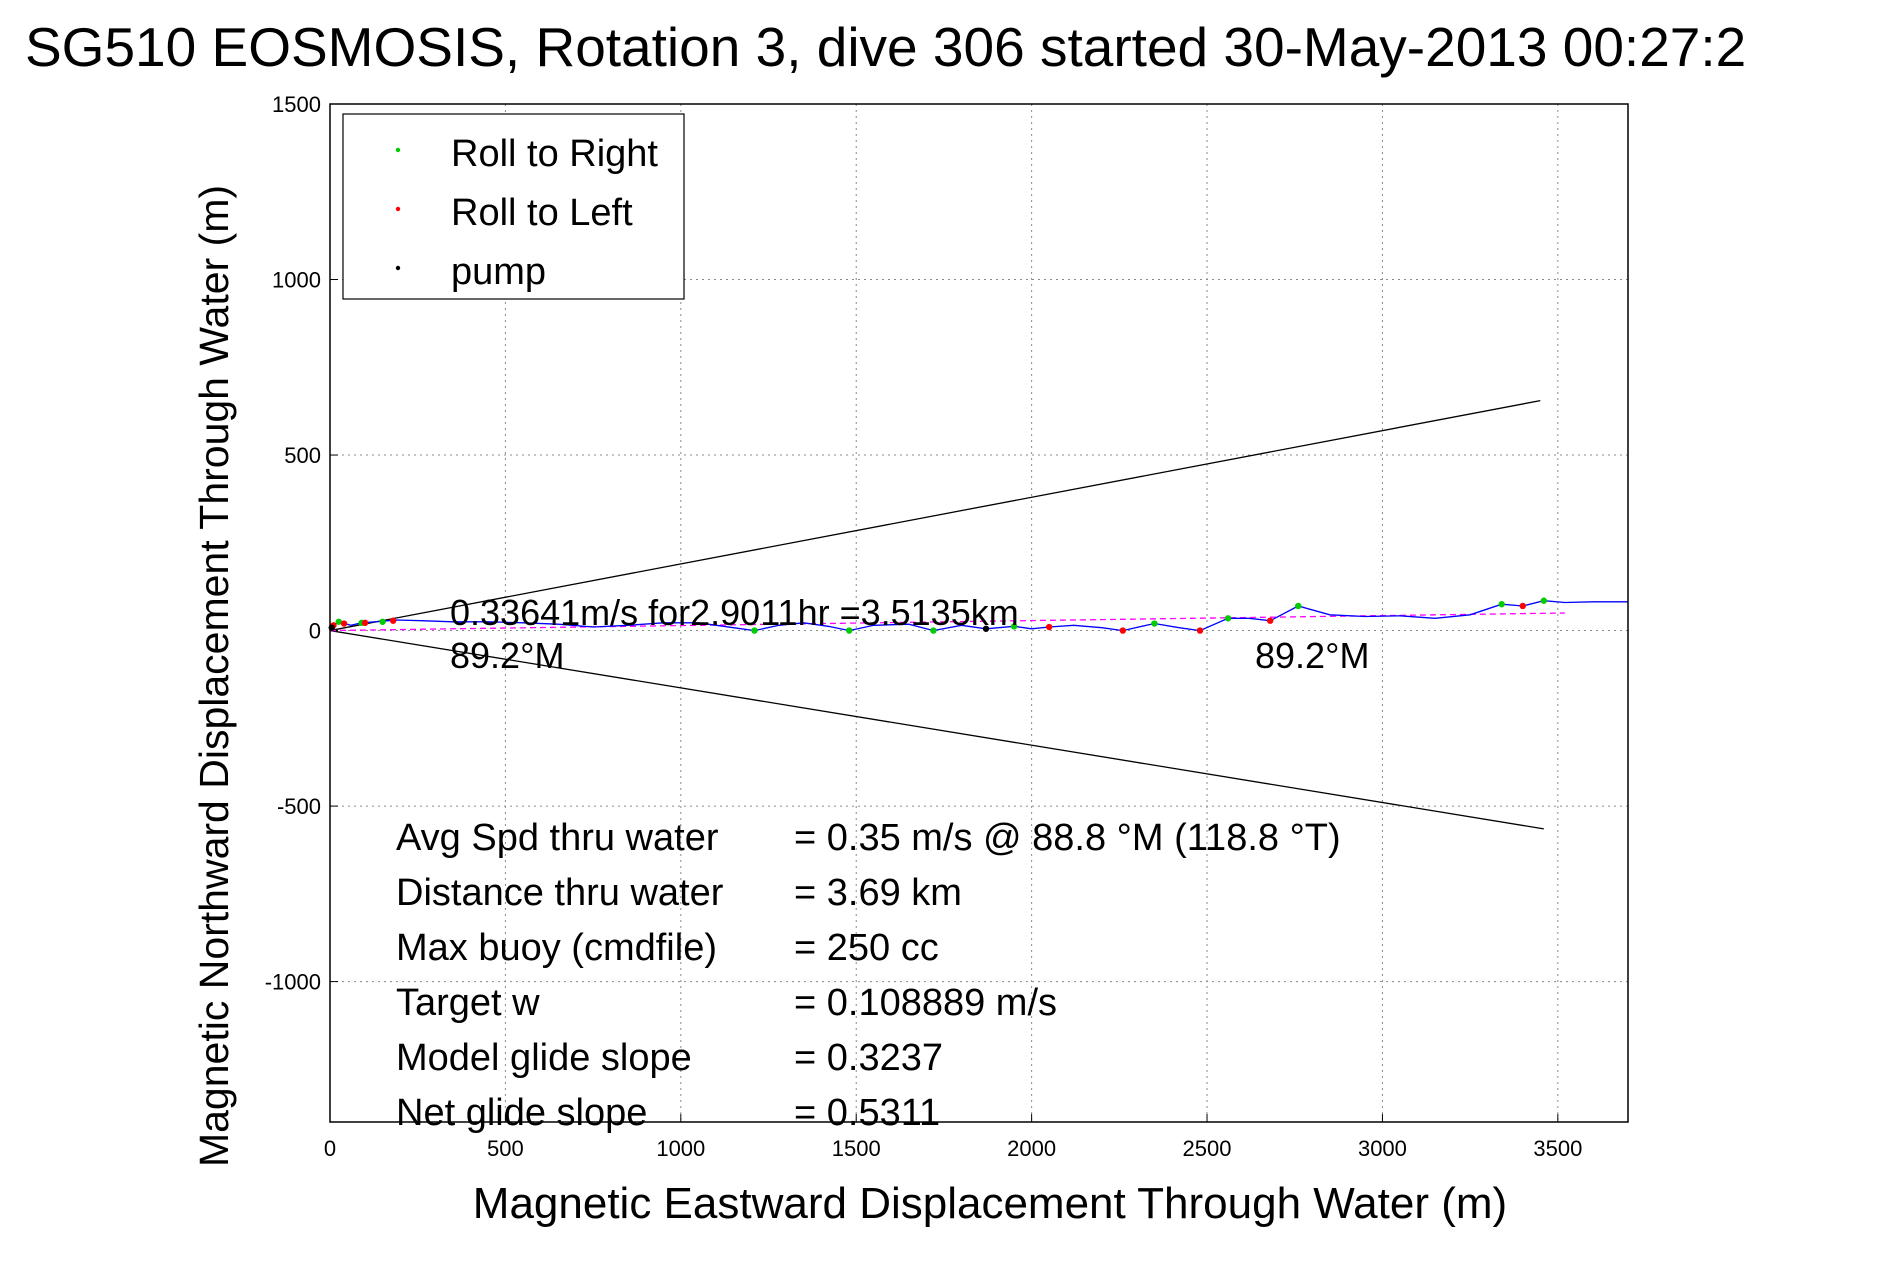  What do you see at coordinates (953, 1148) in the screenshot?
I see `x-tick-labels: 0 500 1000 1500 2000 2500 3000 3500` at bounding box center [953, 1148].